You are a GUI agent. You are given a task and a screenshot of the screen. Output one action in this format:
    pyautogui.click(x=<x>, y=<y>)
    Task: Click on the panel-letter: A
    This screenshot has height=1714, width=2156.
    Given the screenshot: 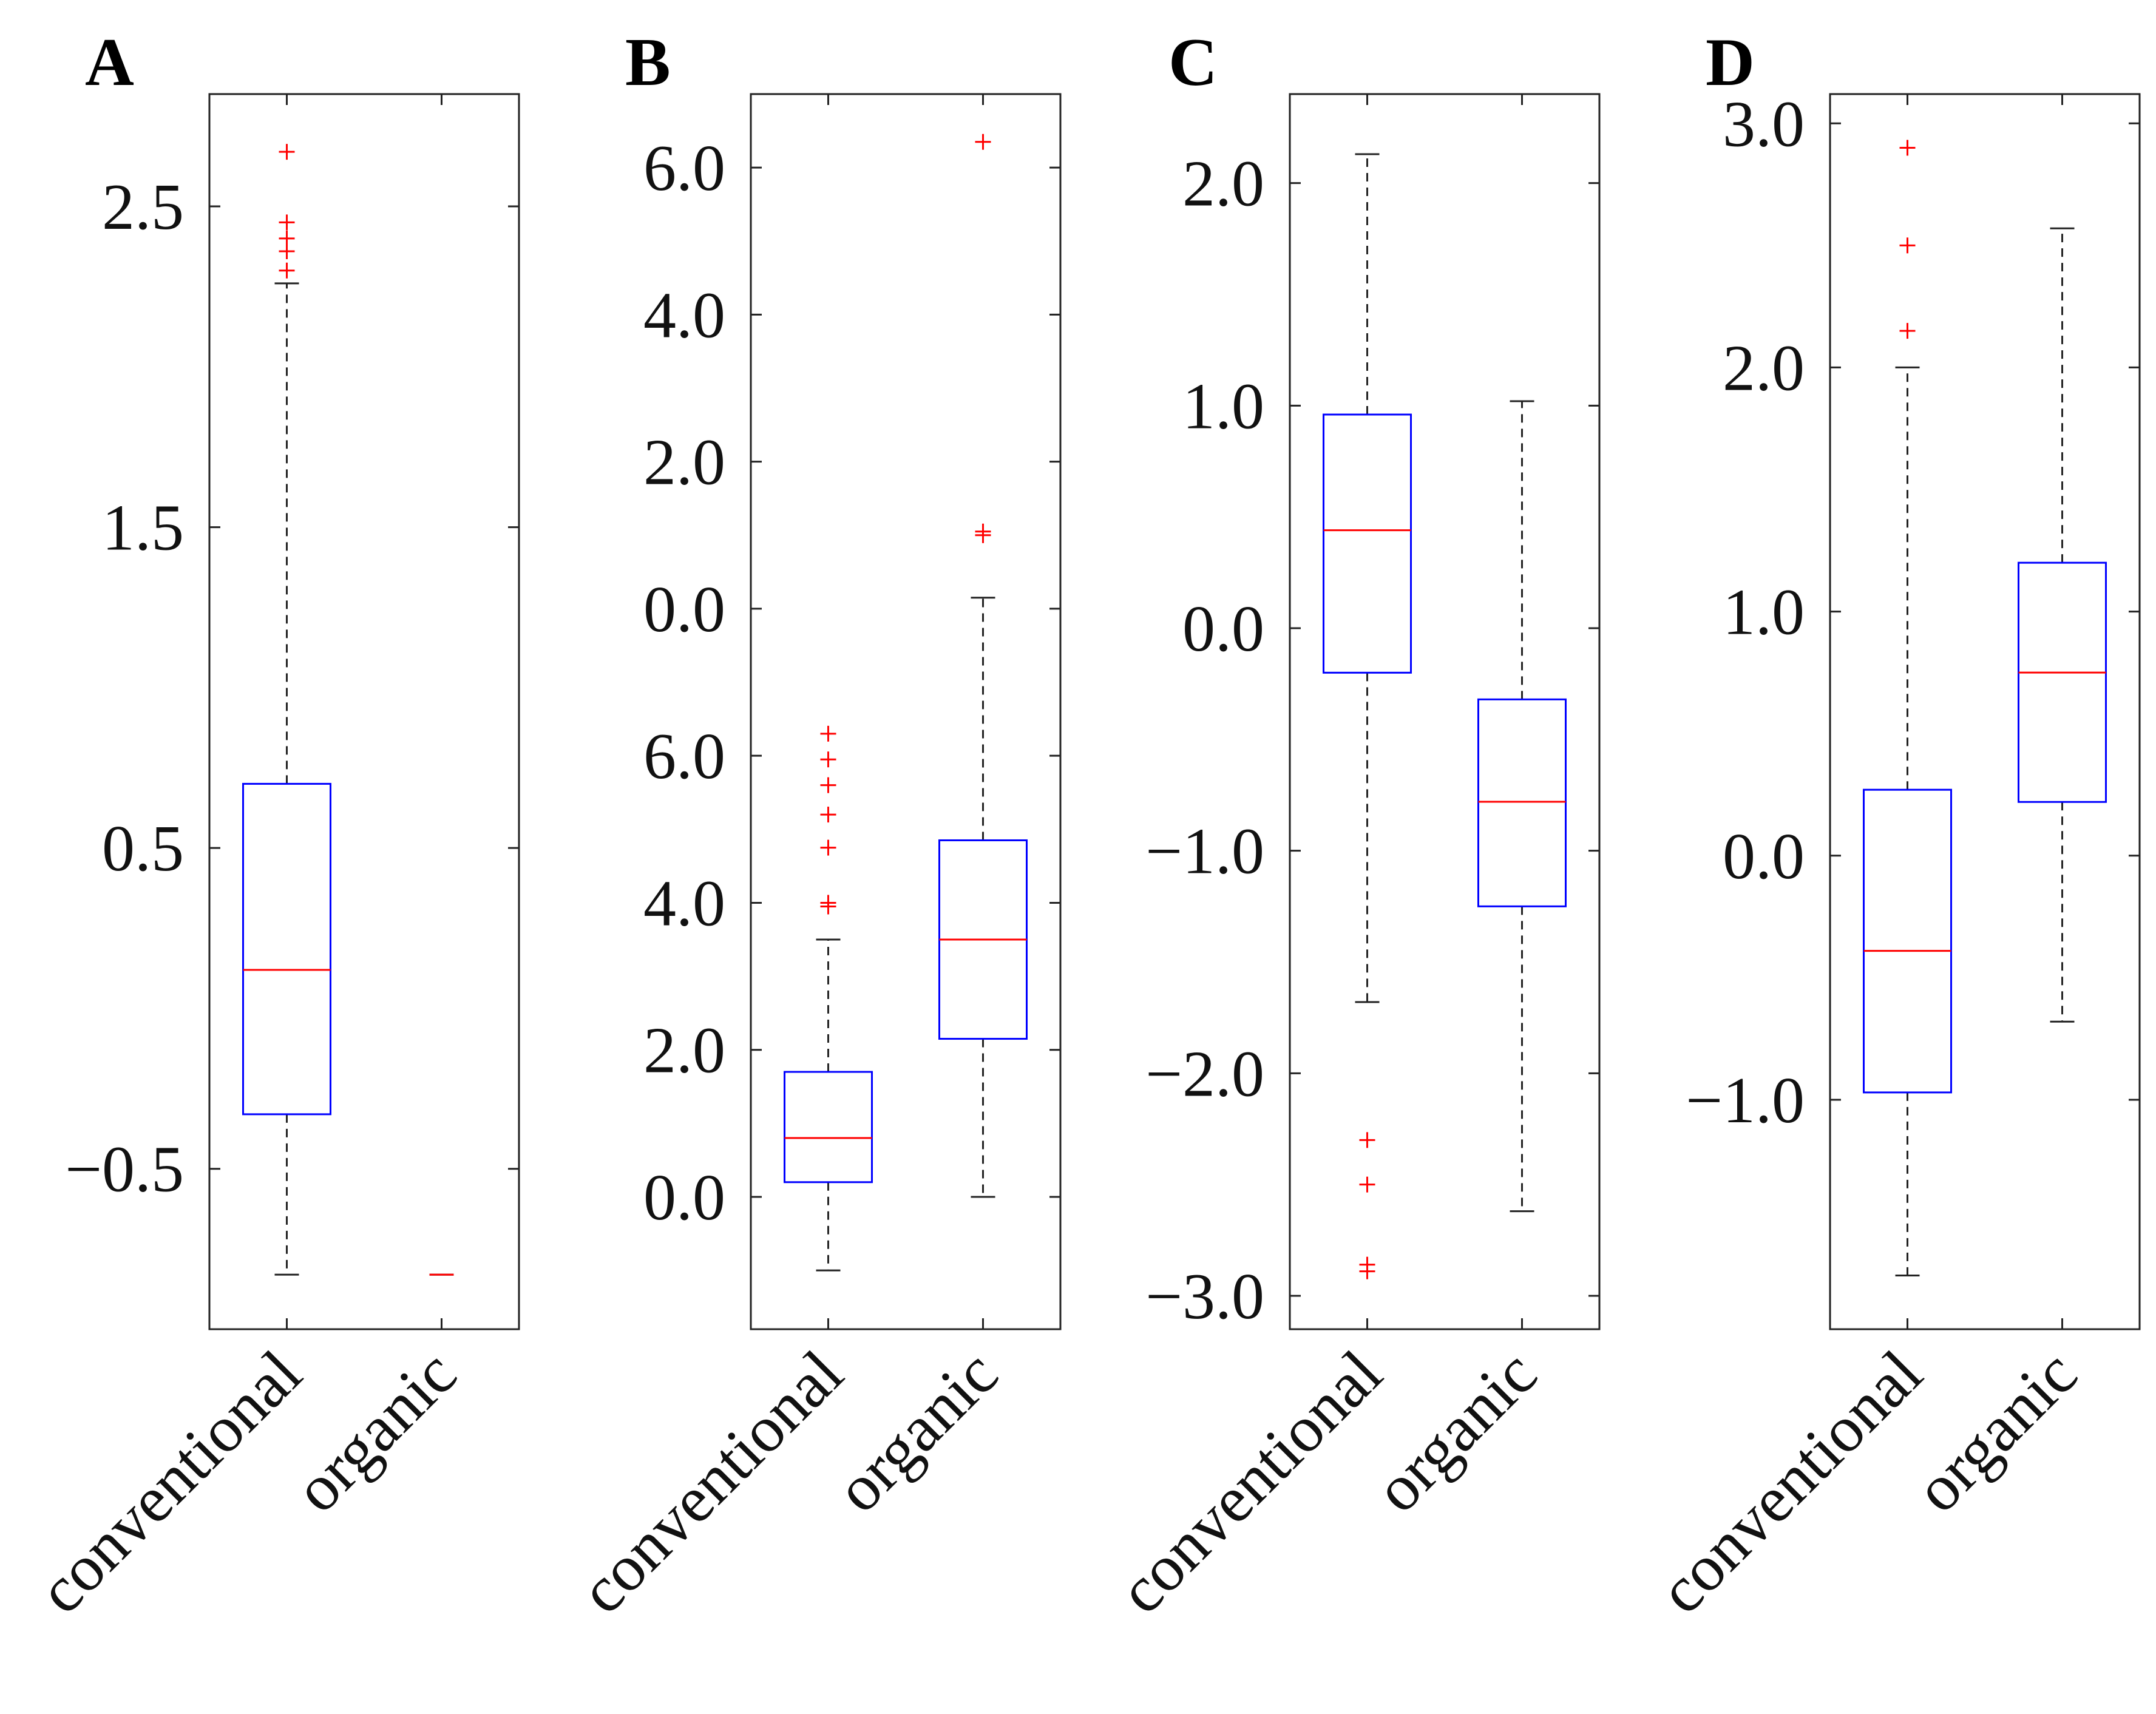 What is the action you would take?
    pyautogui.click(x=109, y=62)
    